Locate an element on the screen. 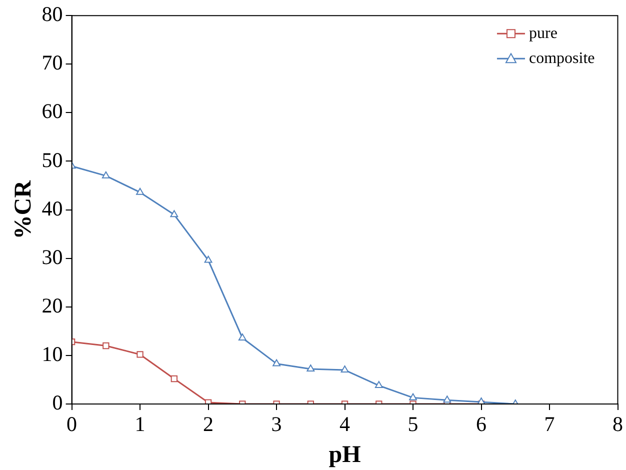 The height and width of the screenshot is (470, 626). x-tick-label: 6 is located at coordinates (481, 424).